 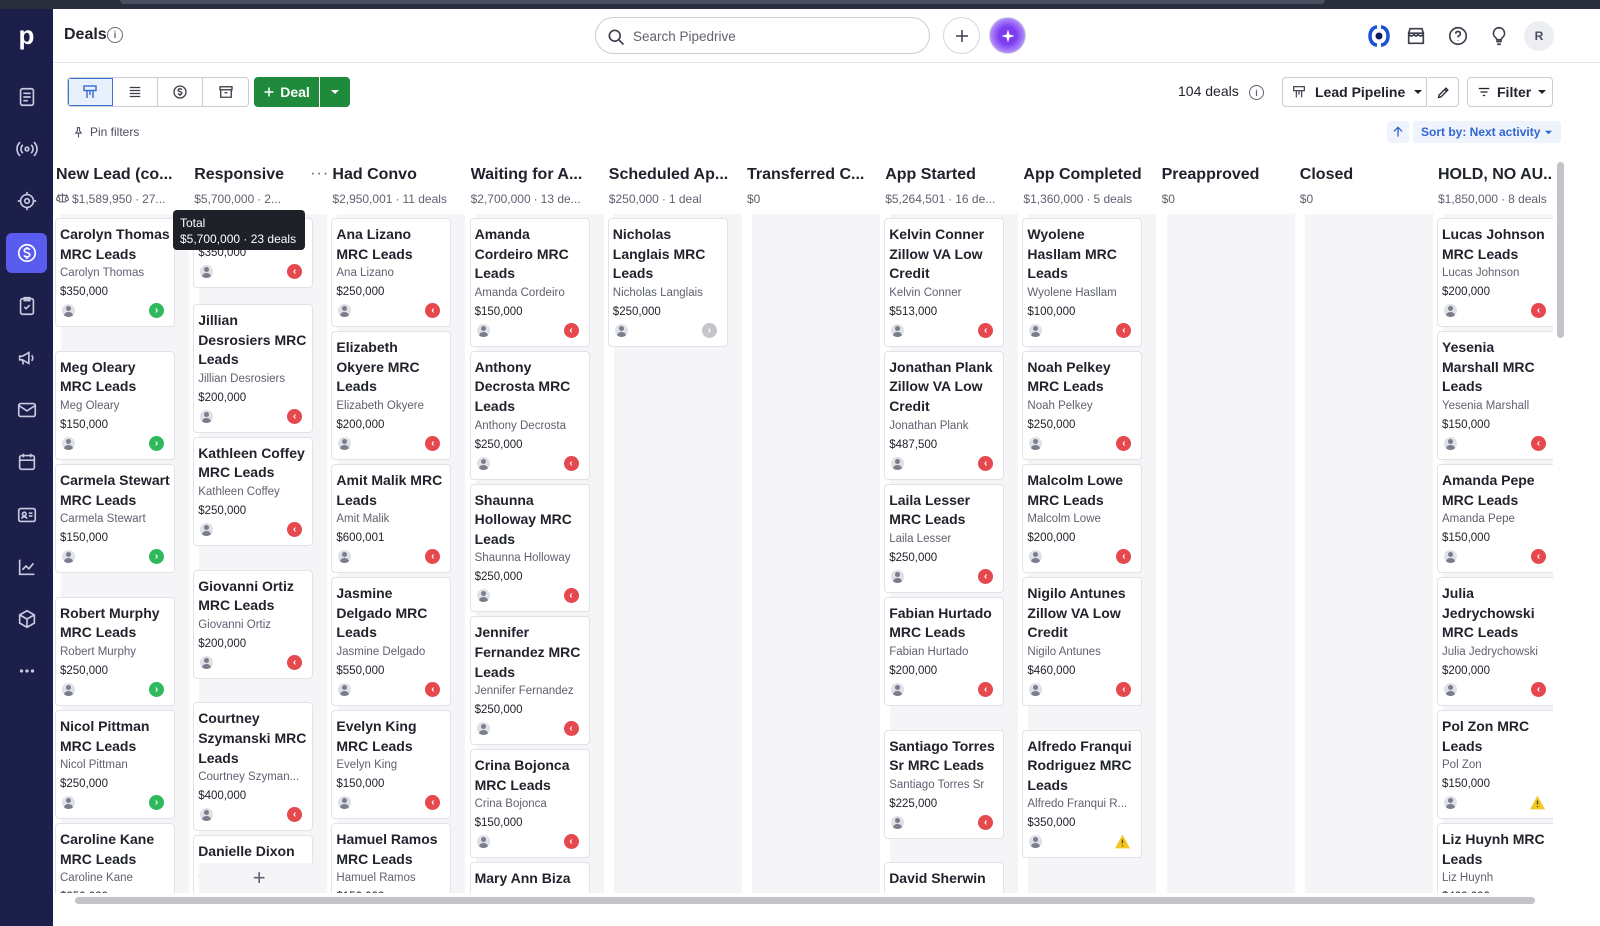 I want to click on nav-campaigns-icon, so click(x=26, y=358).